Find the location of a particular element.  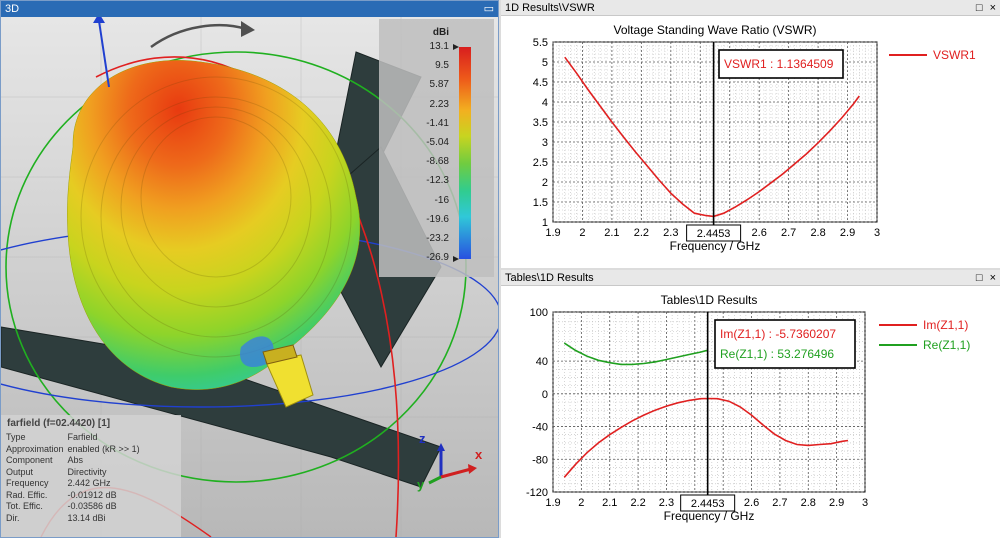

legend-label: Im(Z1,1) is located at coordinates (945, 325).